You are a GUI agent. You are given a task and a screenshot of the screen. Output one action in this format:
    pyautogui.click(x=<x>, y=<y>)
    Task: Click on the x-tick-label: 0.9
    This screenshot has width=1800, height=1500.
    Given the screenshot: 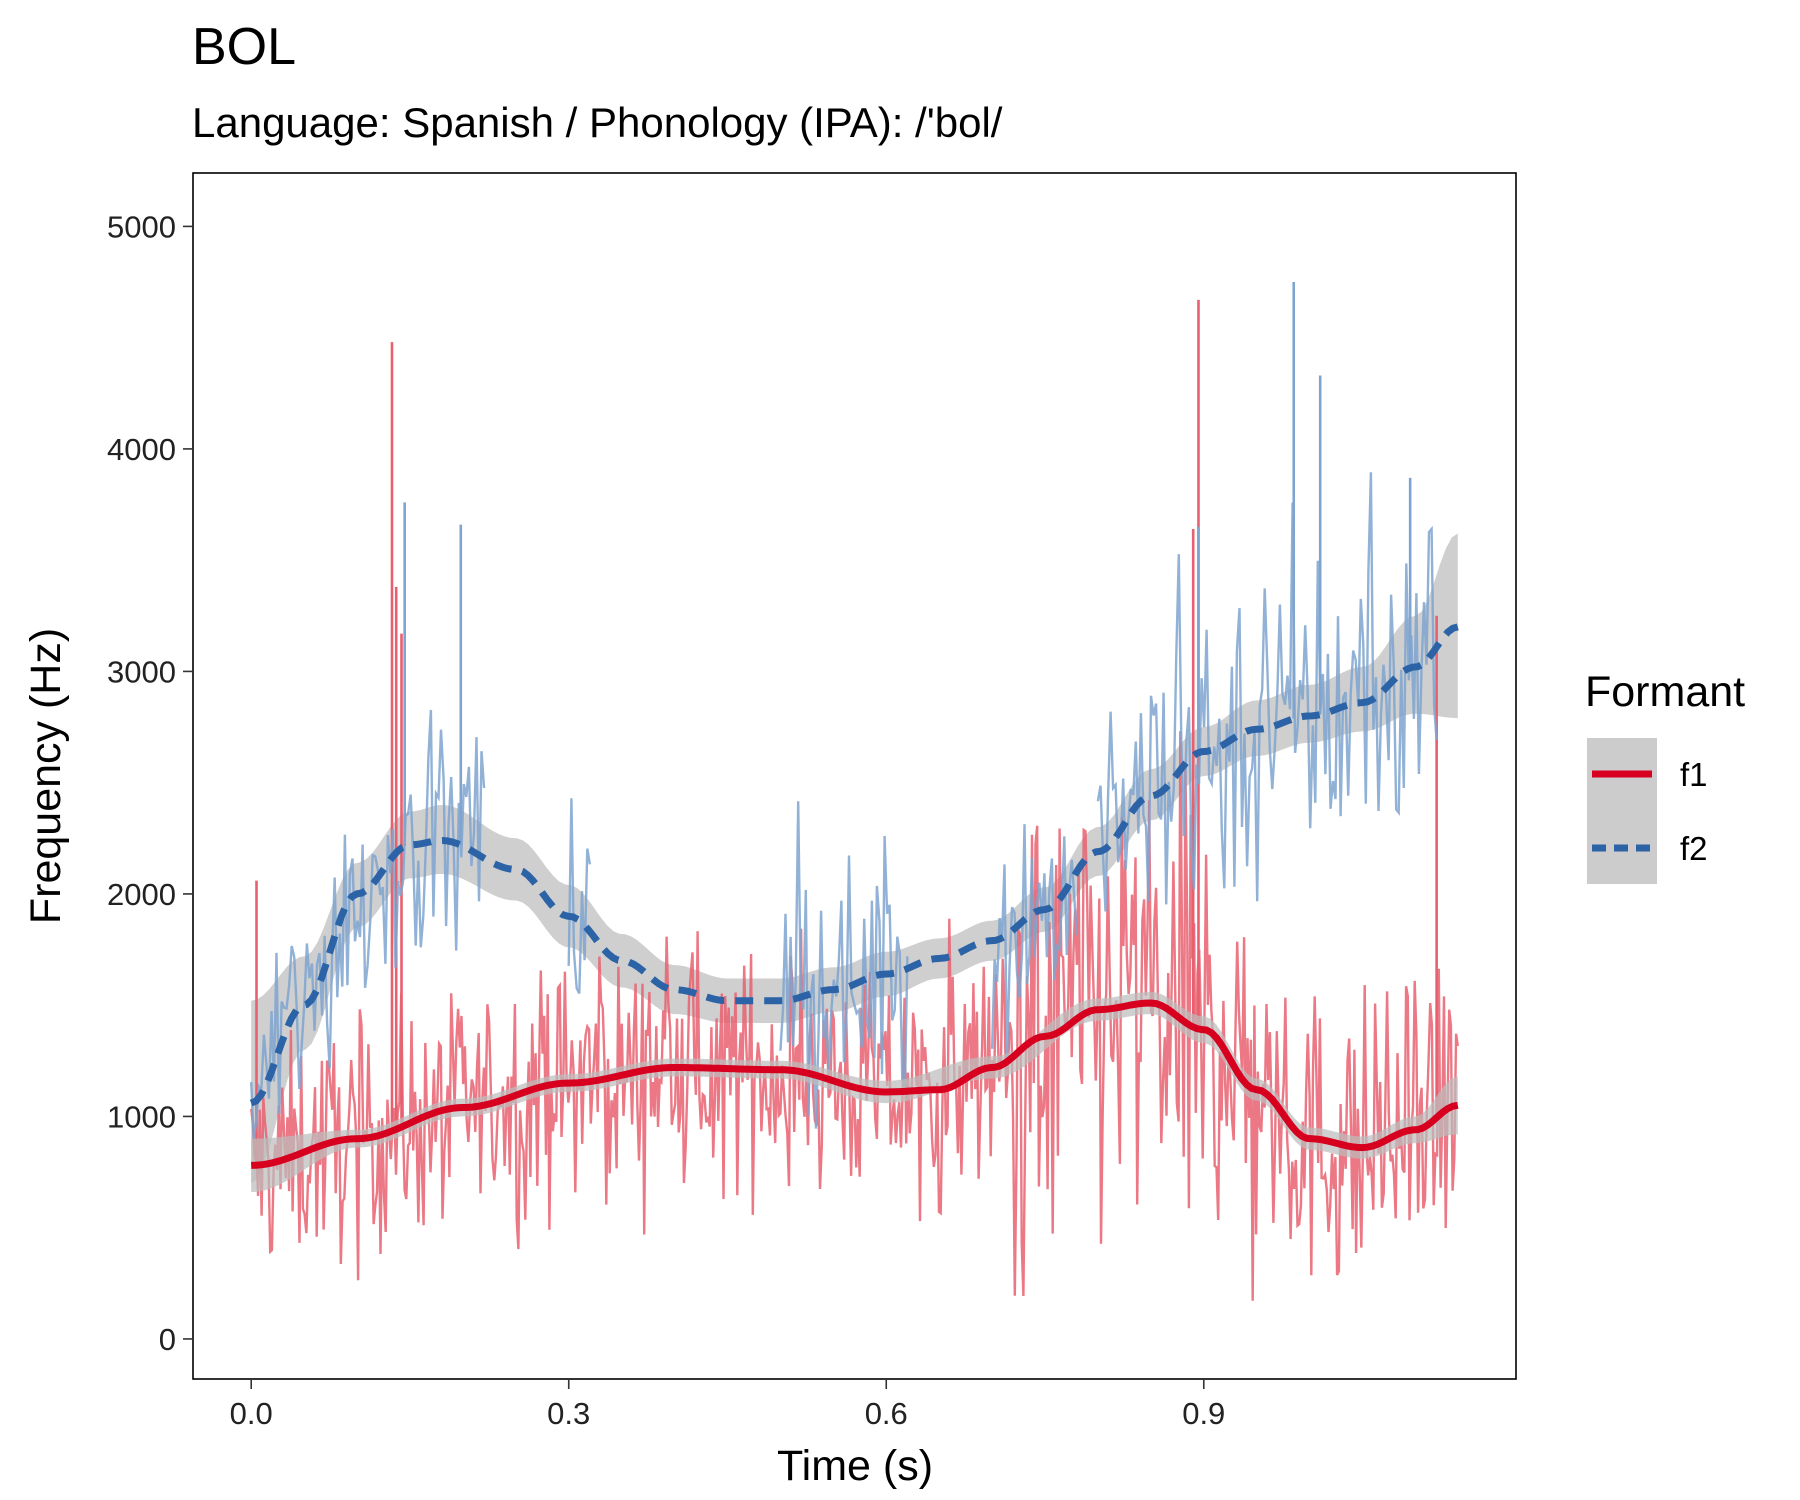 What is the action you would take?
    pyautogui.click(x=1203, y=1413)
    